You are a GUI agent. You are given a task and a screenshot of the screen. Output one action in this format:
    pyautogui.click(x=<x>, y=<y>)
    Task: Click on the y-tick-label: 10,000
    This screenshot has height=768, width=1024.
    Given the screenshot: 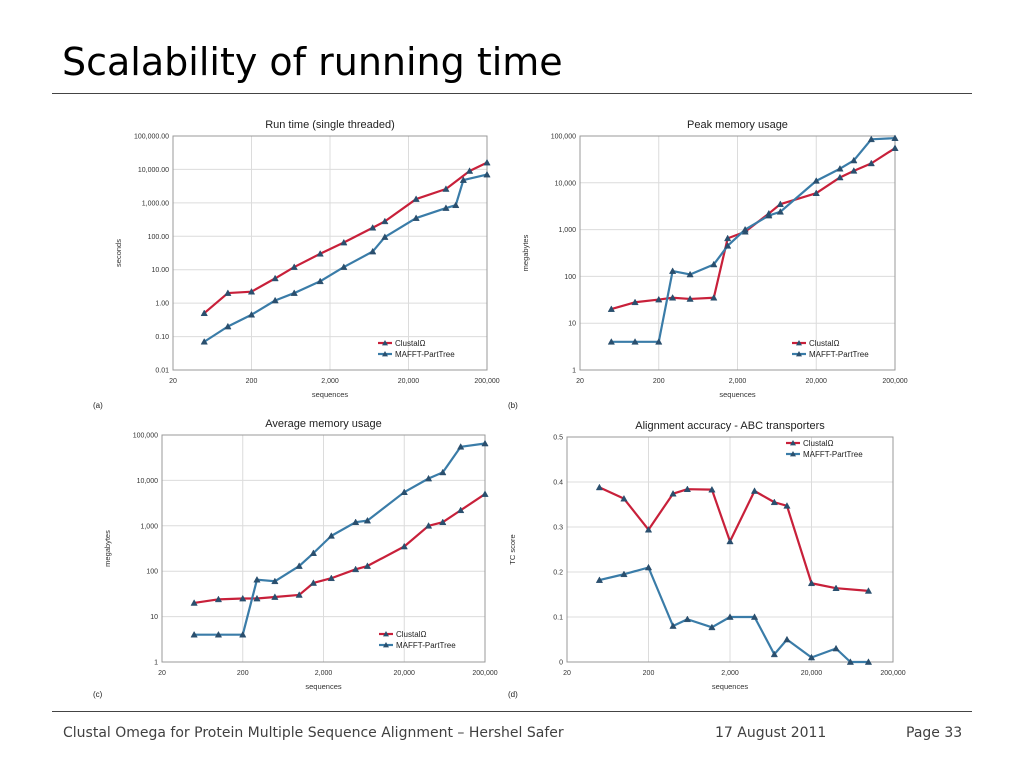 What is the action you would take?
    pyautogui.click(x=566, y=183)
    